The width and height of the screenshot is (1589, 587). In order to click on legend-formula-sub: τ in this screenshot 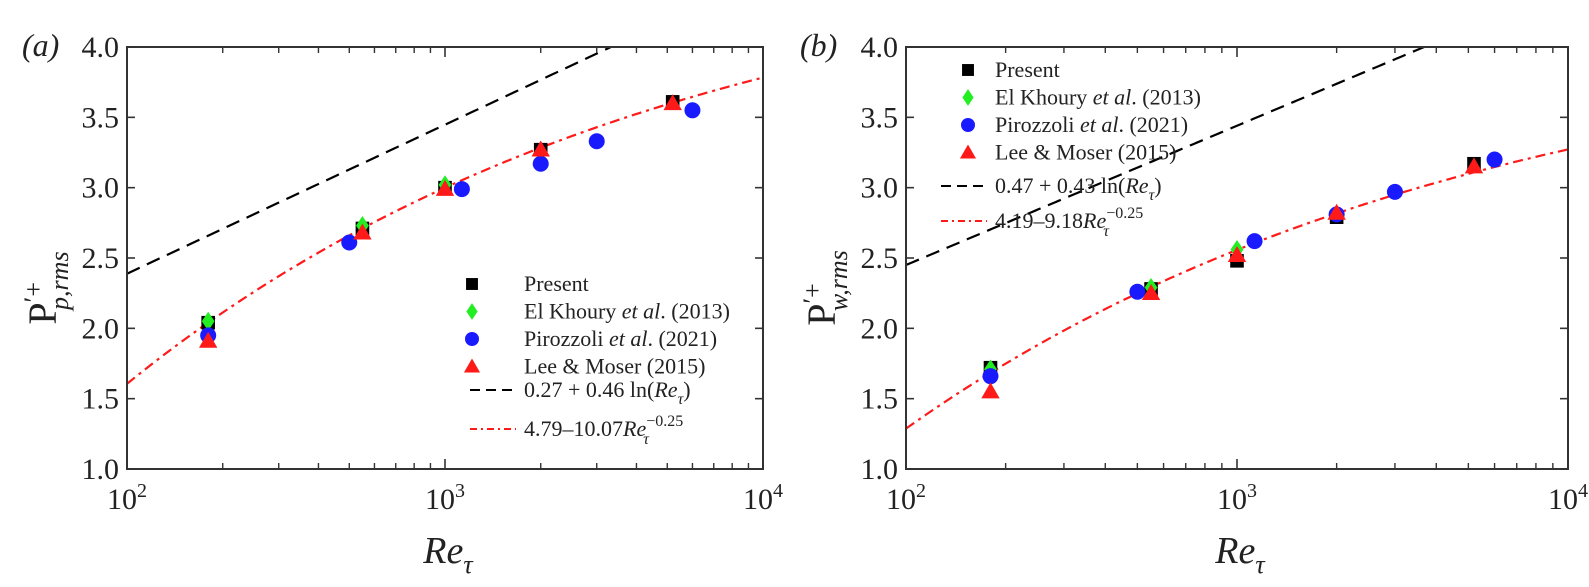, I will do `click(681, 399)`.